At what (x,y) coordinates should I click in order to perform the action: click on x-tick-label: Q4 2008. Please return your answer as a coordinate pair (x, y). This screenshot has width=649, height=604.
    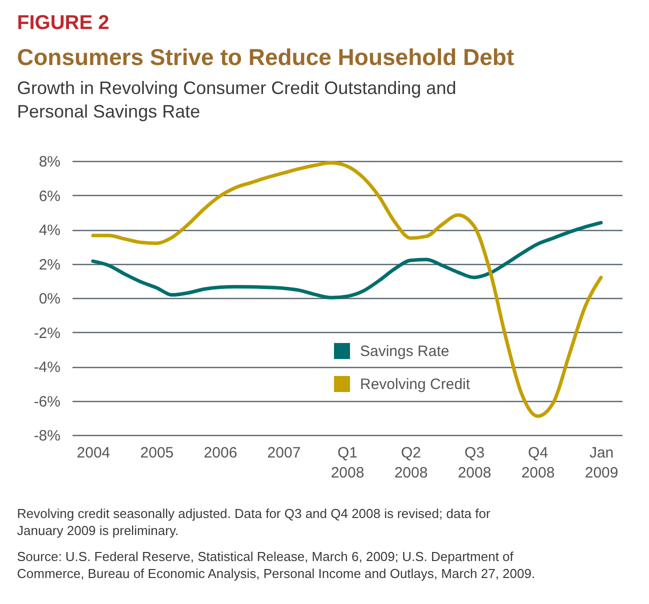
    Looking at the image, I should click on (538, 463).